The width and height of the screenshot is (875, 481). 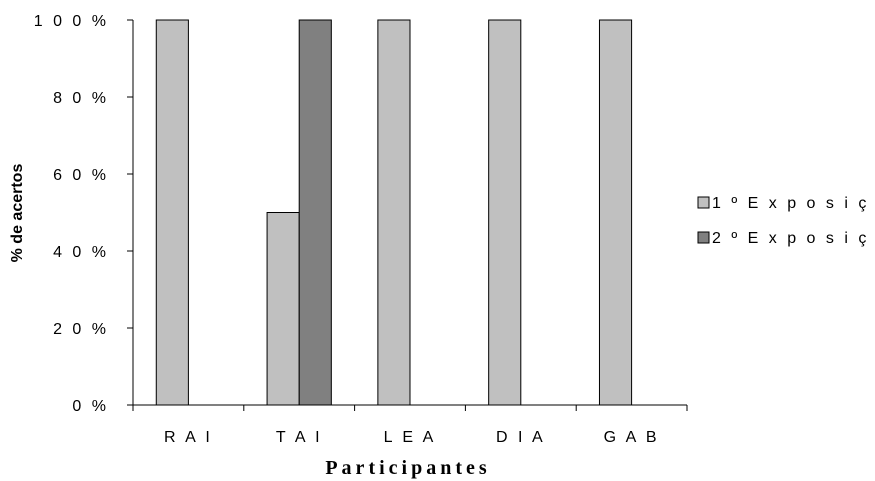 I want to click on y-tick-label: 0 %, so click(x=90, y=406).